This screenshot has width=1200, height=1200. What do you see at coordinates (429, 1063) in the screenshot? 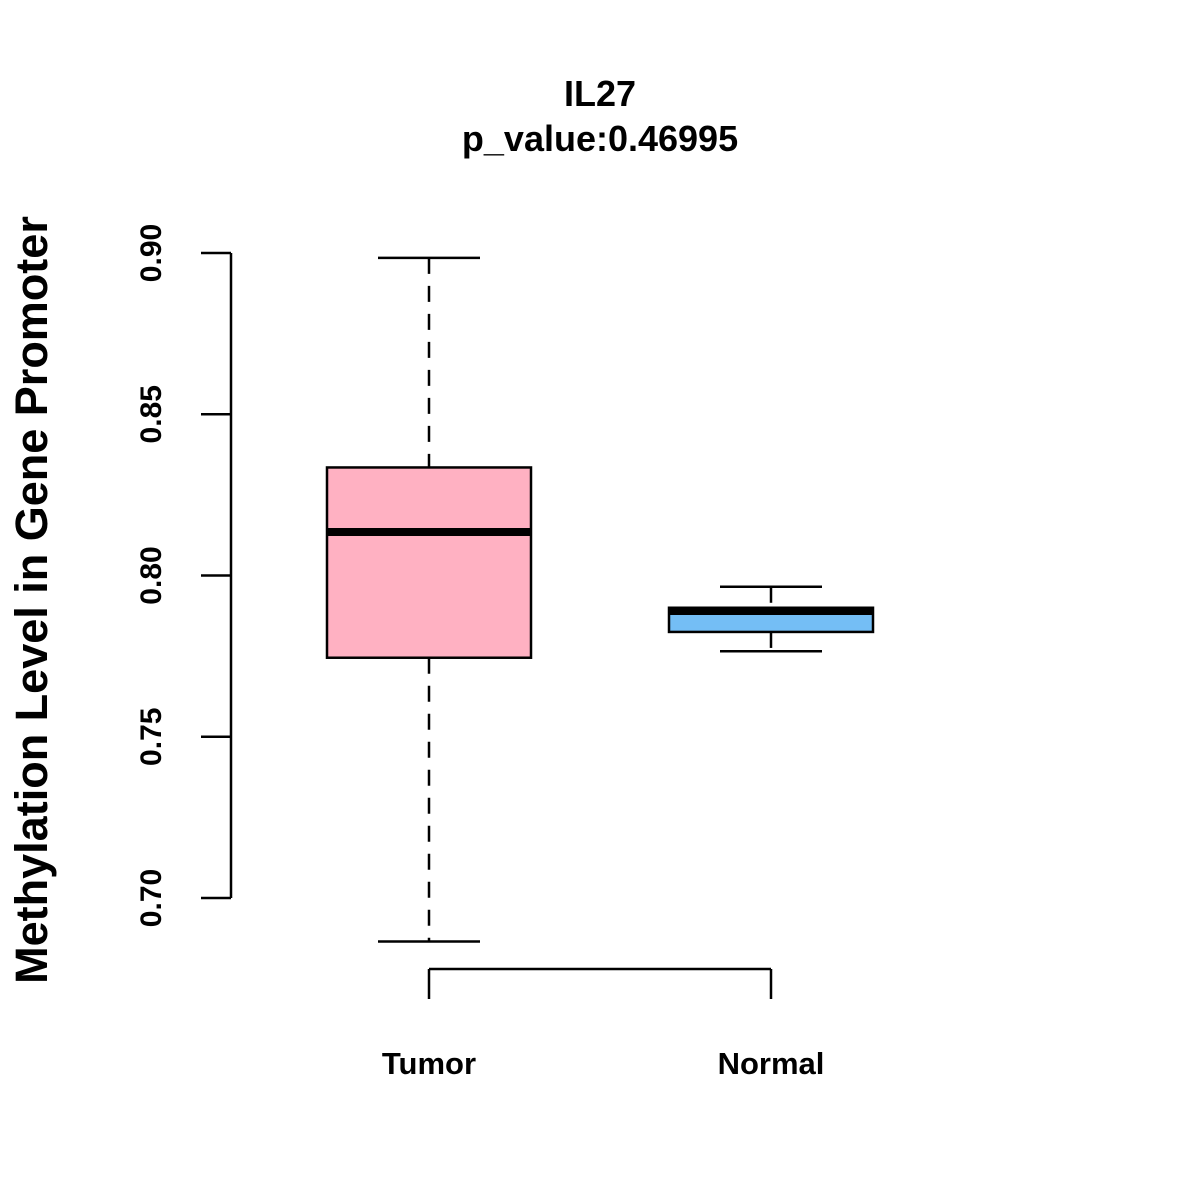
I see `x-tick-label: Tumor` at bounding box center [429, 1063].